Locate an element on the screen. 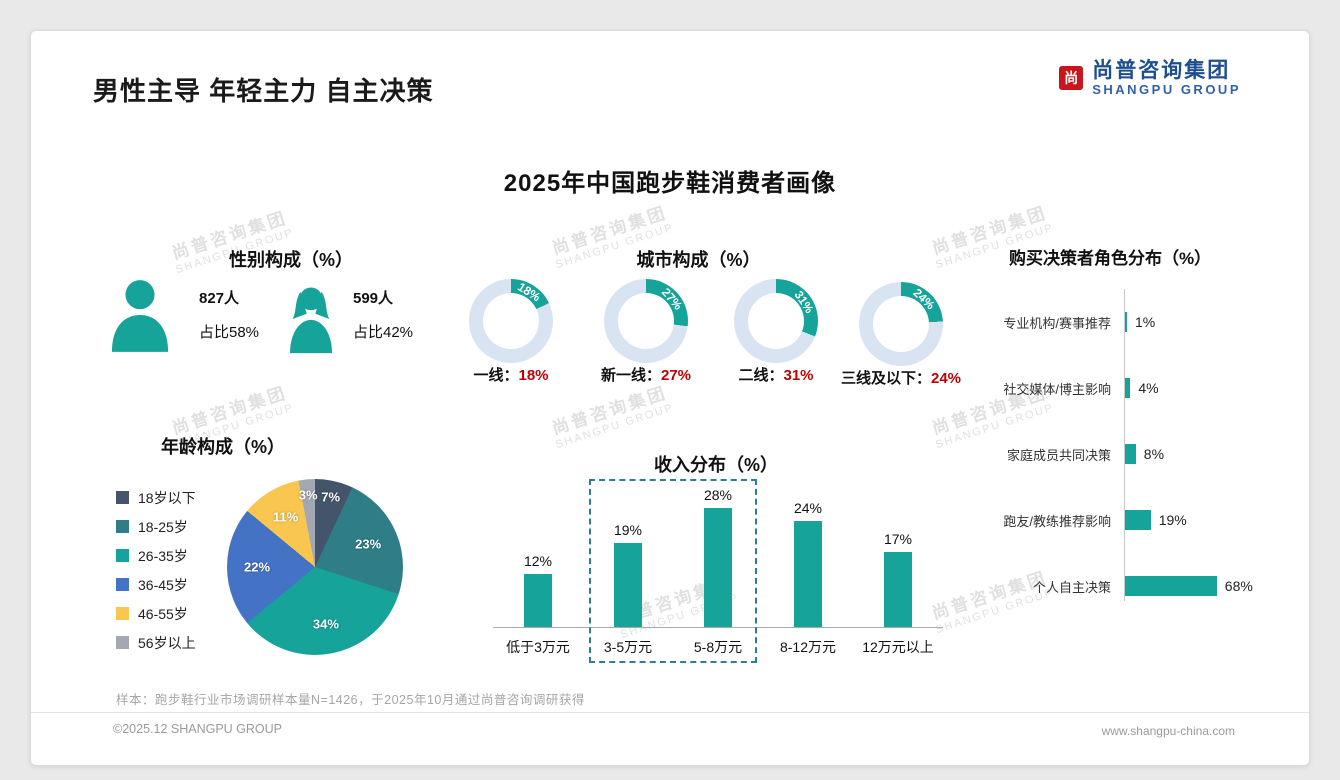 The image size is (1340, 780). footer-copyright: ©2025.12 SHANGPU GROUP is located at coordinates (197, 729).